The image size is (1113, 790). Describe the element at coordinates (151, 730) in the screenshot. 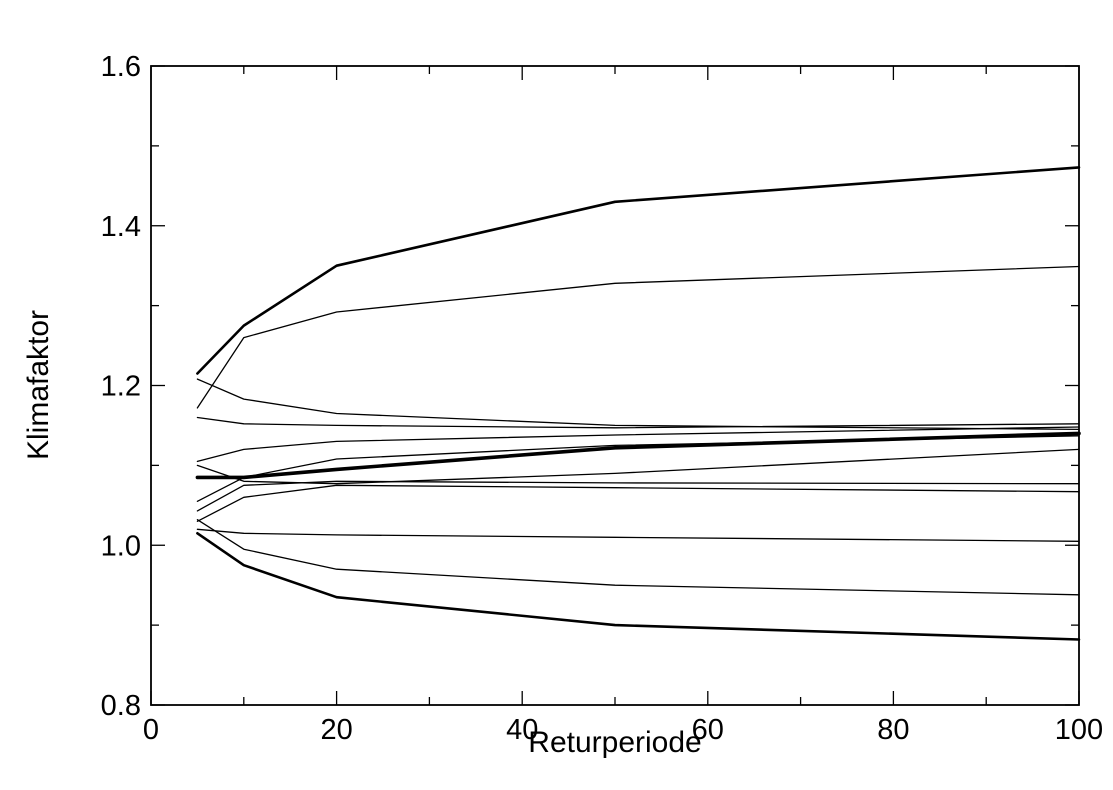

I see `x-tick-label: 0` at that location.